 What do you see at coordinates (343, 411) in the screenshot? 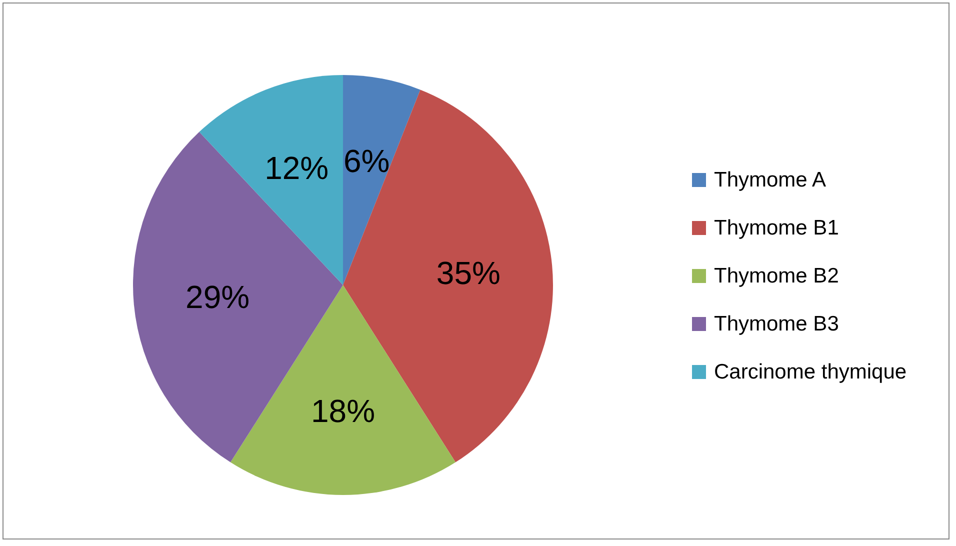
I see `data-label: 18%` at bounding box center [343, 411].